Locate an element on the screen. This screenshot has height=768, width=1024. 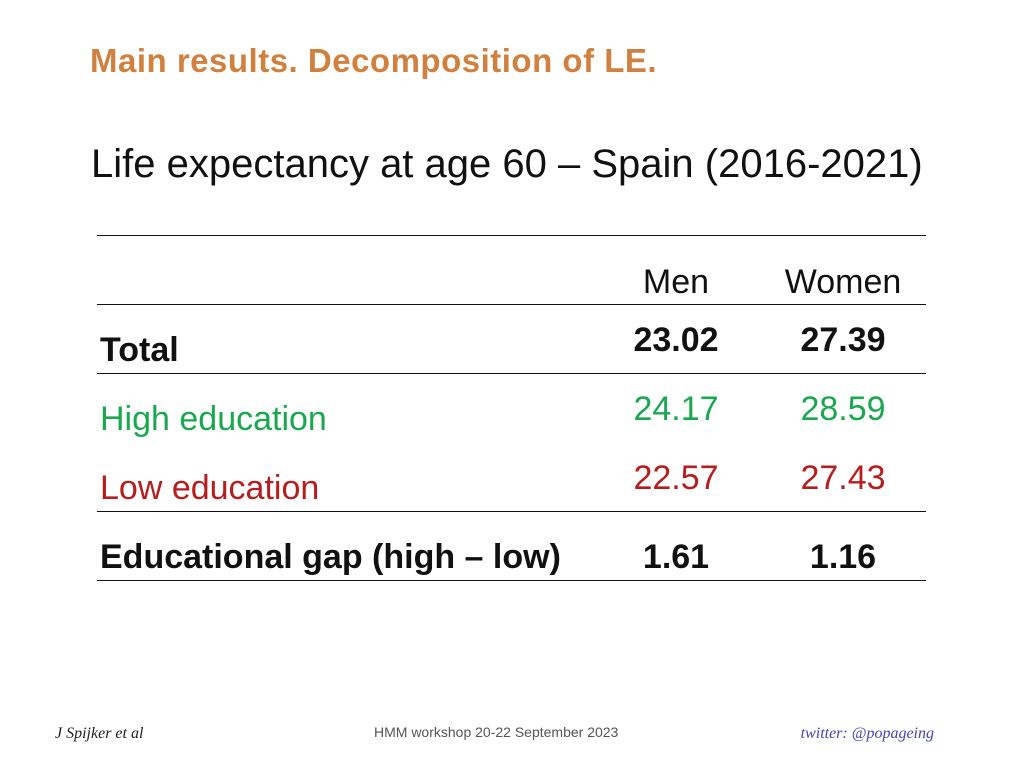
column-header-women: Women is located at coordinates (843, 282).